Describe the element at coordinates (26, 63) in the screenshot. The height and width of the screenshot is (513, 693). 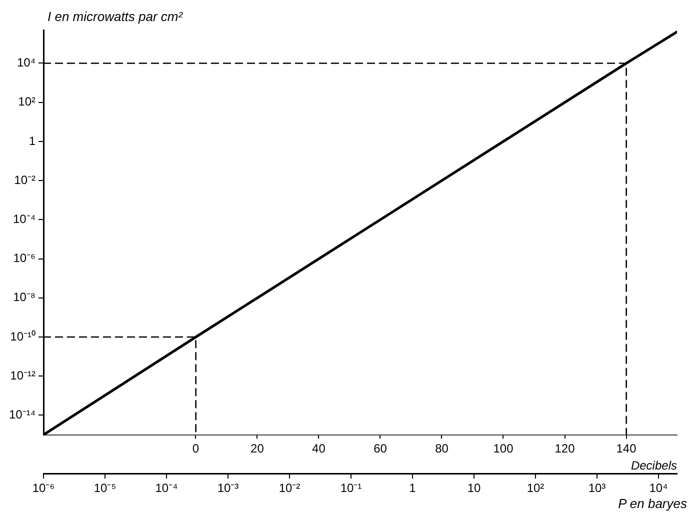
I see `y-tick-label: 10⁴` at that location.